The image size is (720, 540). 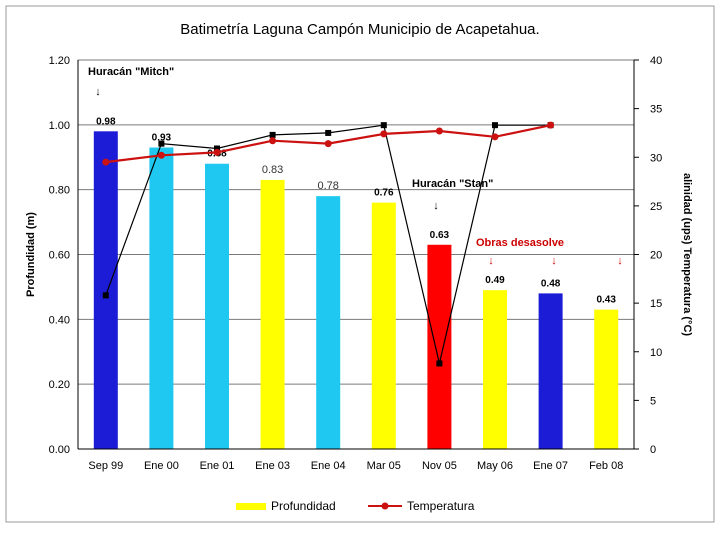 What do you see at coordinates (355, 506) in the screenshot?
I see `legend: Profundidad Temperatura` at bounding box center [355, 506].